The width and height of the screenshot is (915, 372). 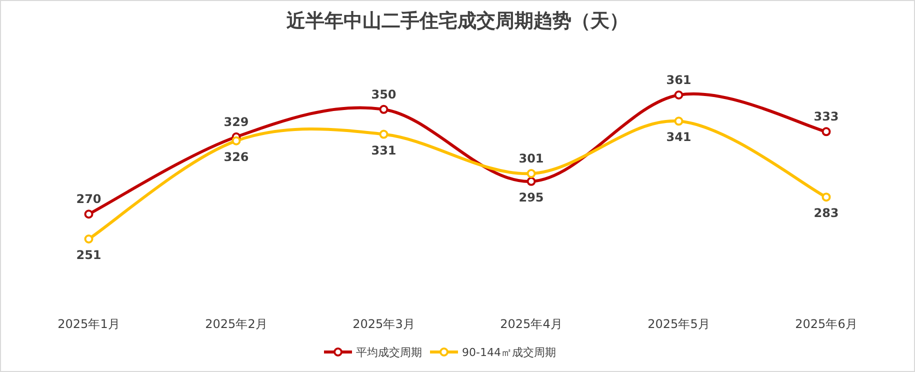 I want to click on x-tick-label: 2025年1月, so click(x=89, y=324).